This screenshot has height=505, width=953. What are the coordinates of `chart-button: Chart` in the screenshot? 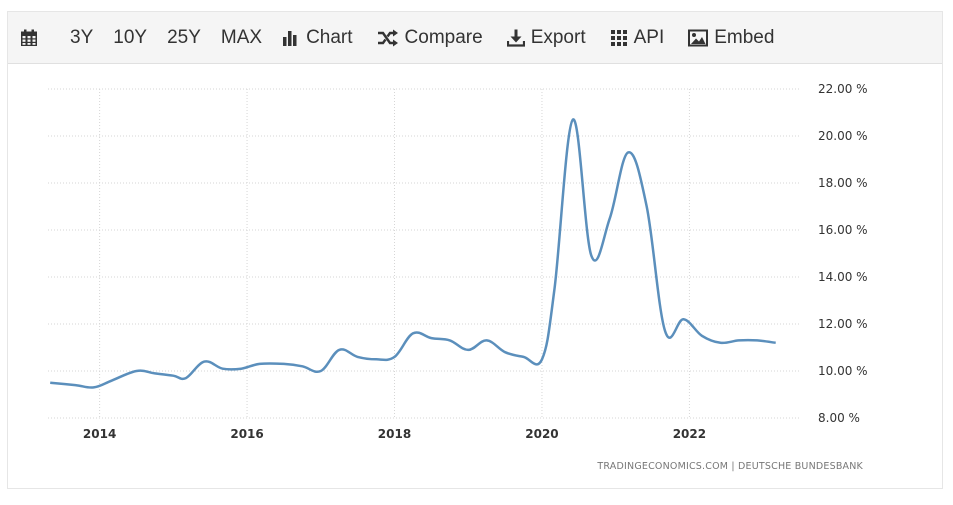 It's located at (317, 37).